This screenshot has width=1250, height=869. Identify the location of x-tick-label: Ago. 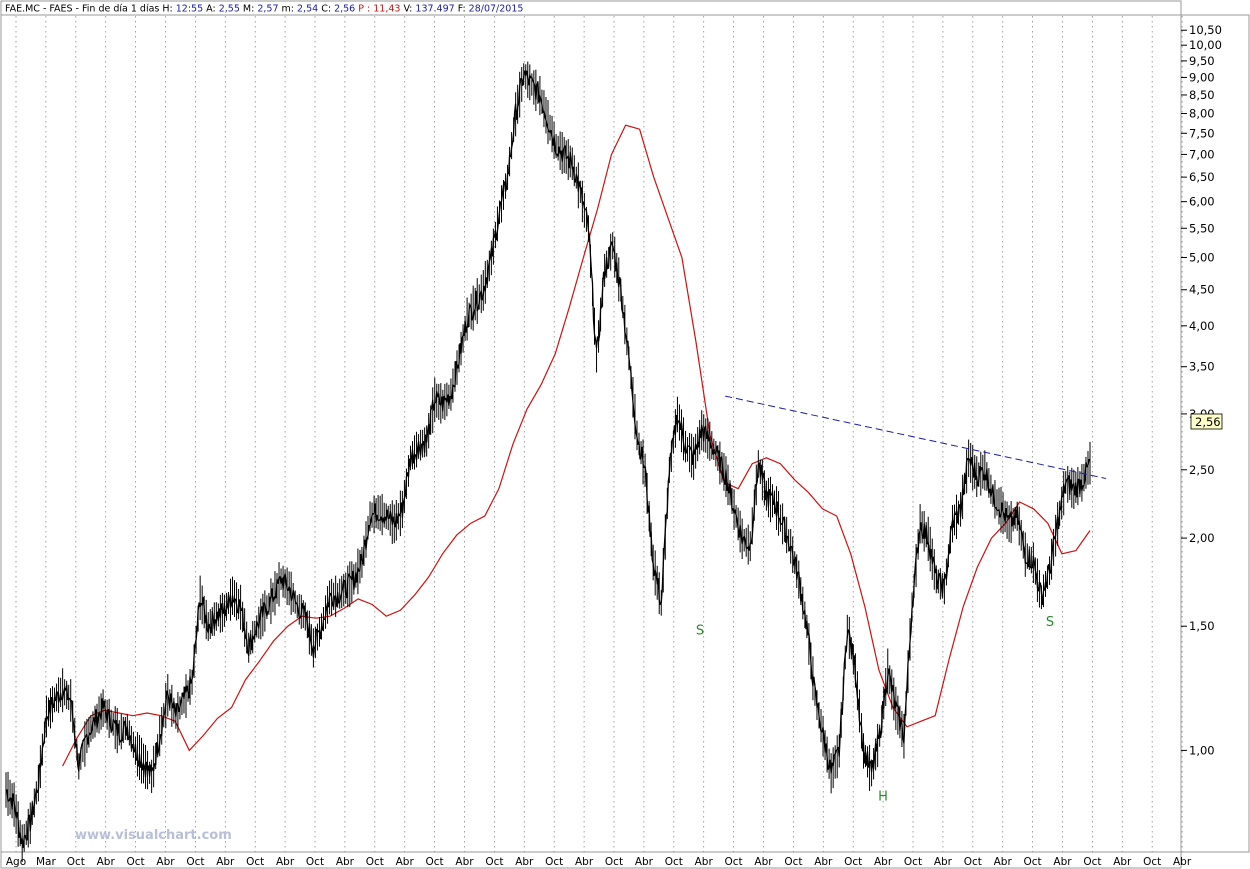
(16, 862).